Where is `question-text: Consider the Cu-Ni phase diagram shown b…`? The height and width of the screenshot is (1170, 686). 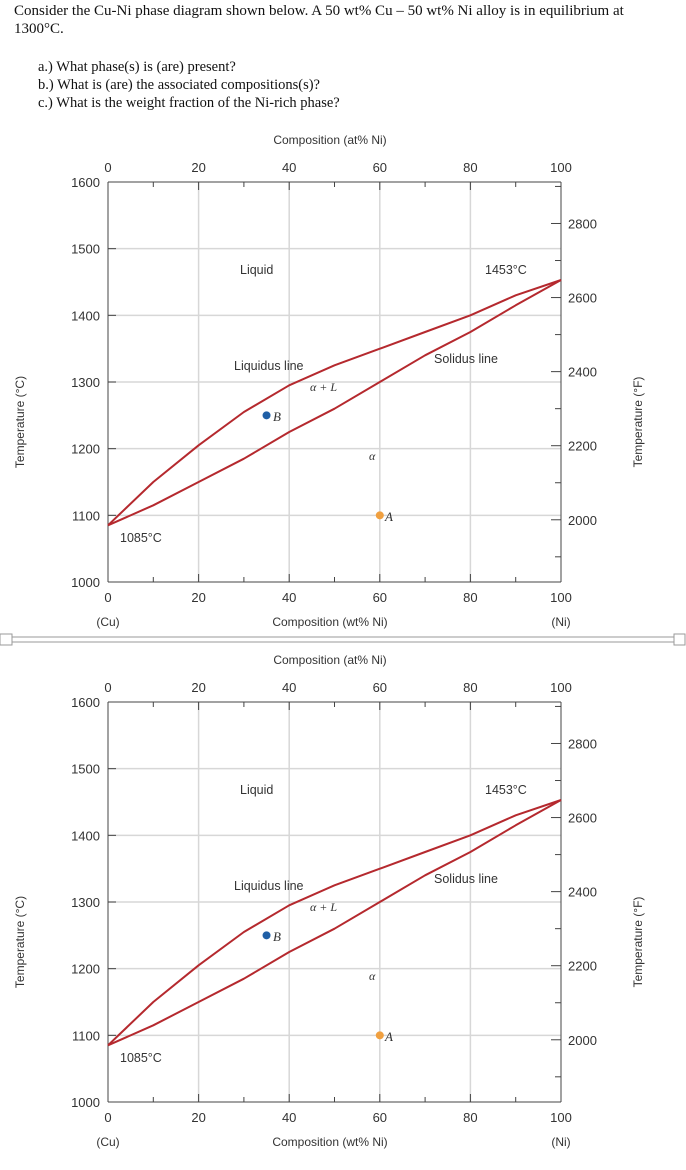
question-text: Consider the Cu-Ni phase diagram shown b… is located at coordinates (319, 20).